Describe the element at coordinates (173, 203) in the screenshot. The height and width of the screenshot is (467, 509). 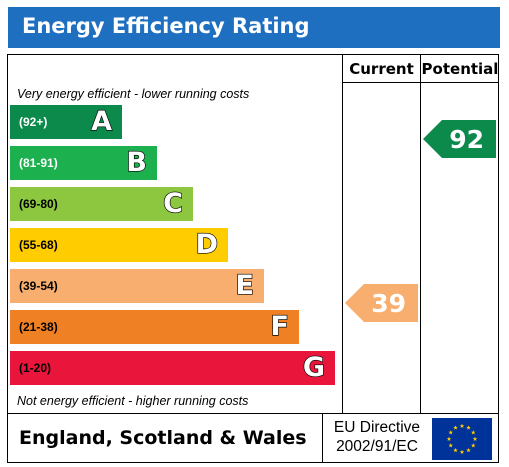
I see `band-letter: C` at that location.